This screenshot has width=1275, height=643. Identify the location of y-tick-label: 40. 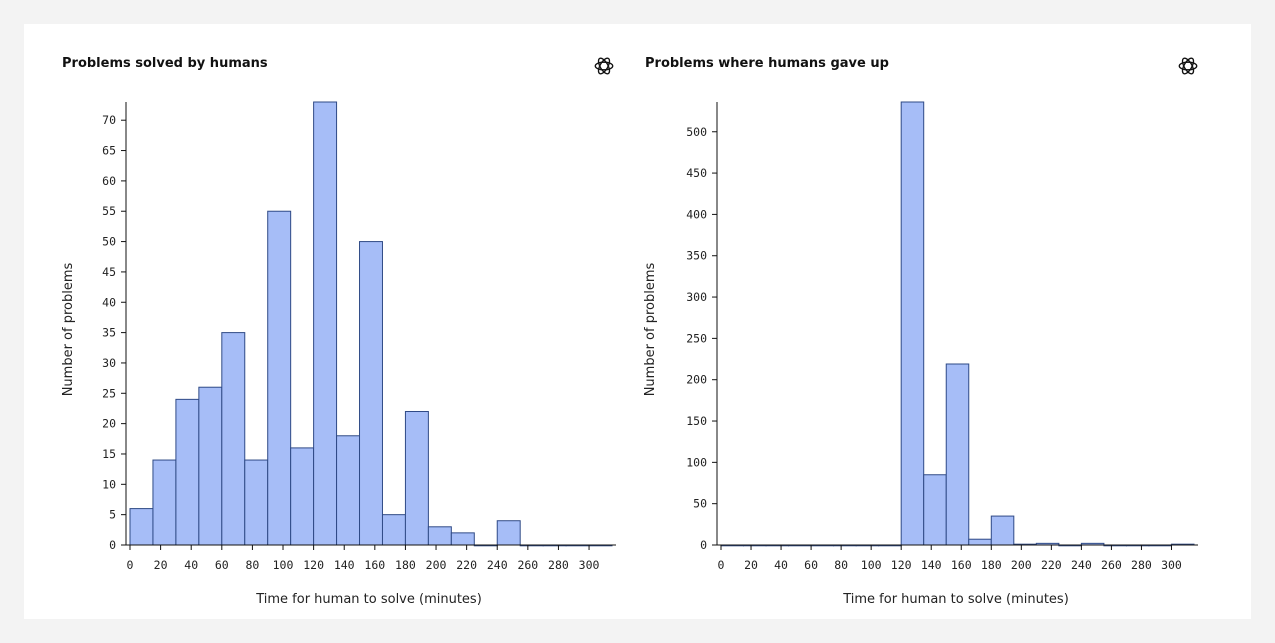
(109, 302).